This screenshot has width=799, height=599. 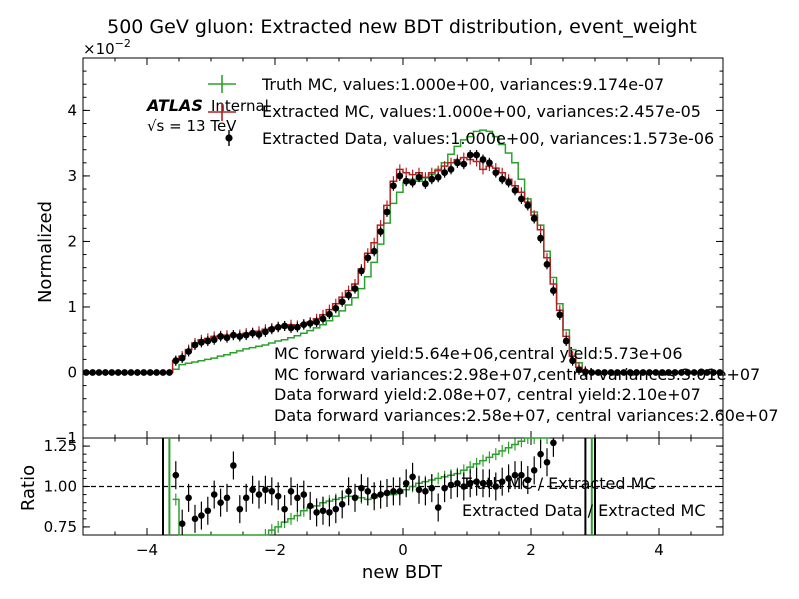 I want to click on y-scale-label: ×10⁻², so click(x=107, y=47).